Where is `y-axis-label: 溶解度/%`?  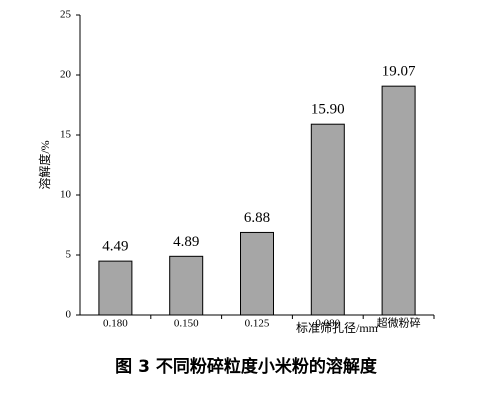 y-axis-label: 溶解度/% is located at coordinates (44, 164).